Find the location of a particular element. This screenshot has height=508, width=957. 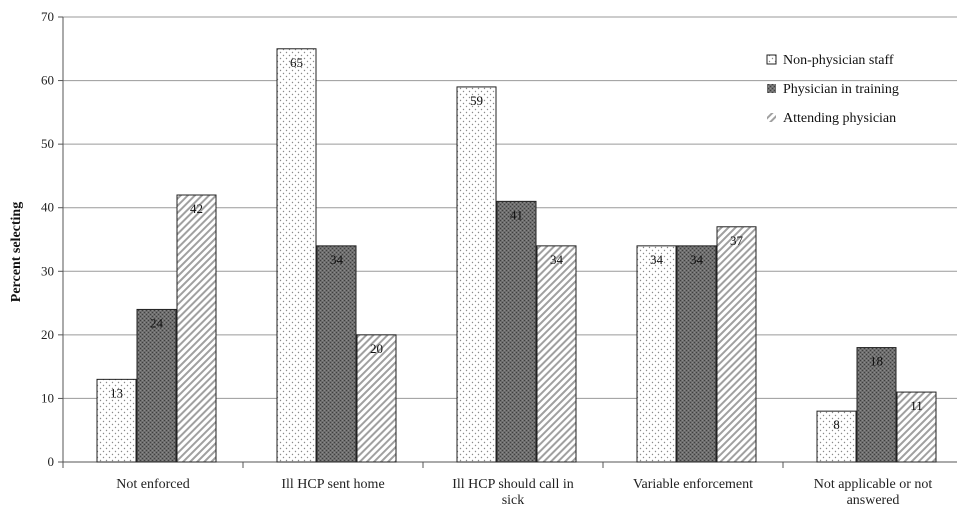

data-label: 24 is located at coordinates (157, 322).